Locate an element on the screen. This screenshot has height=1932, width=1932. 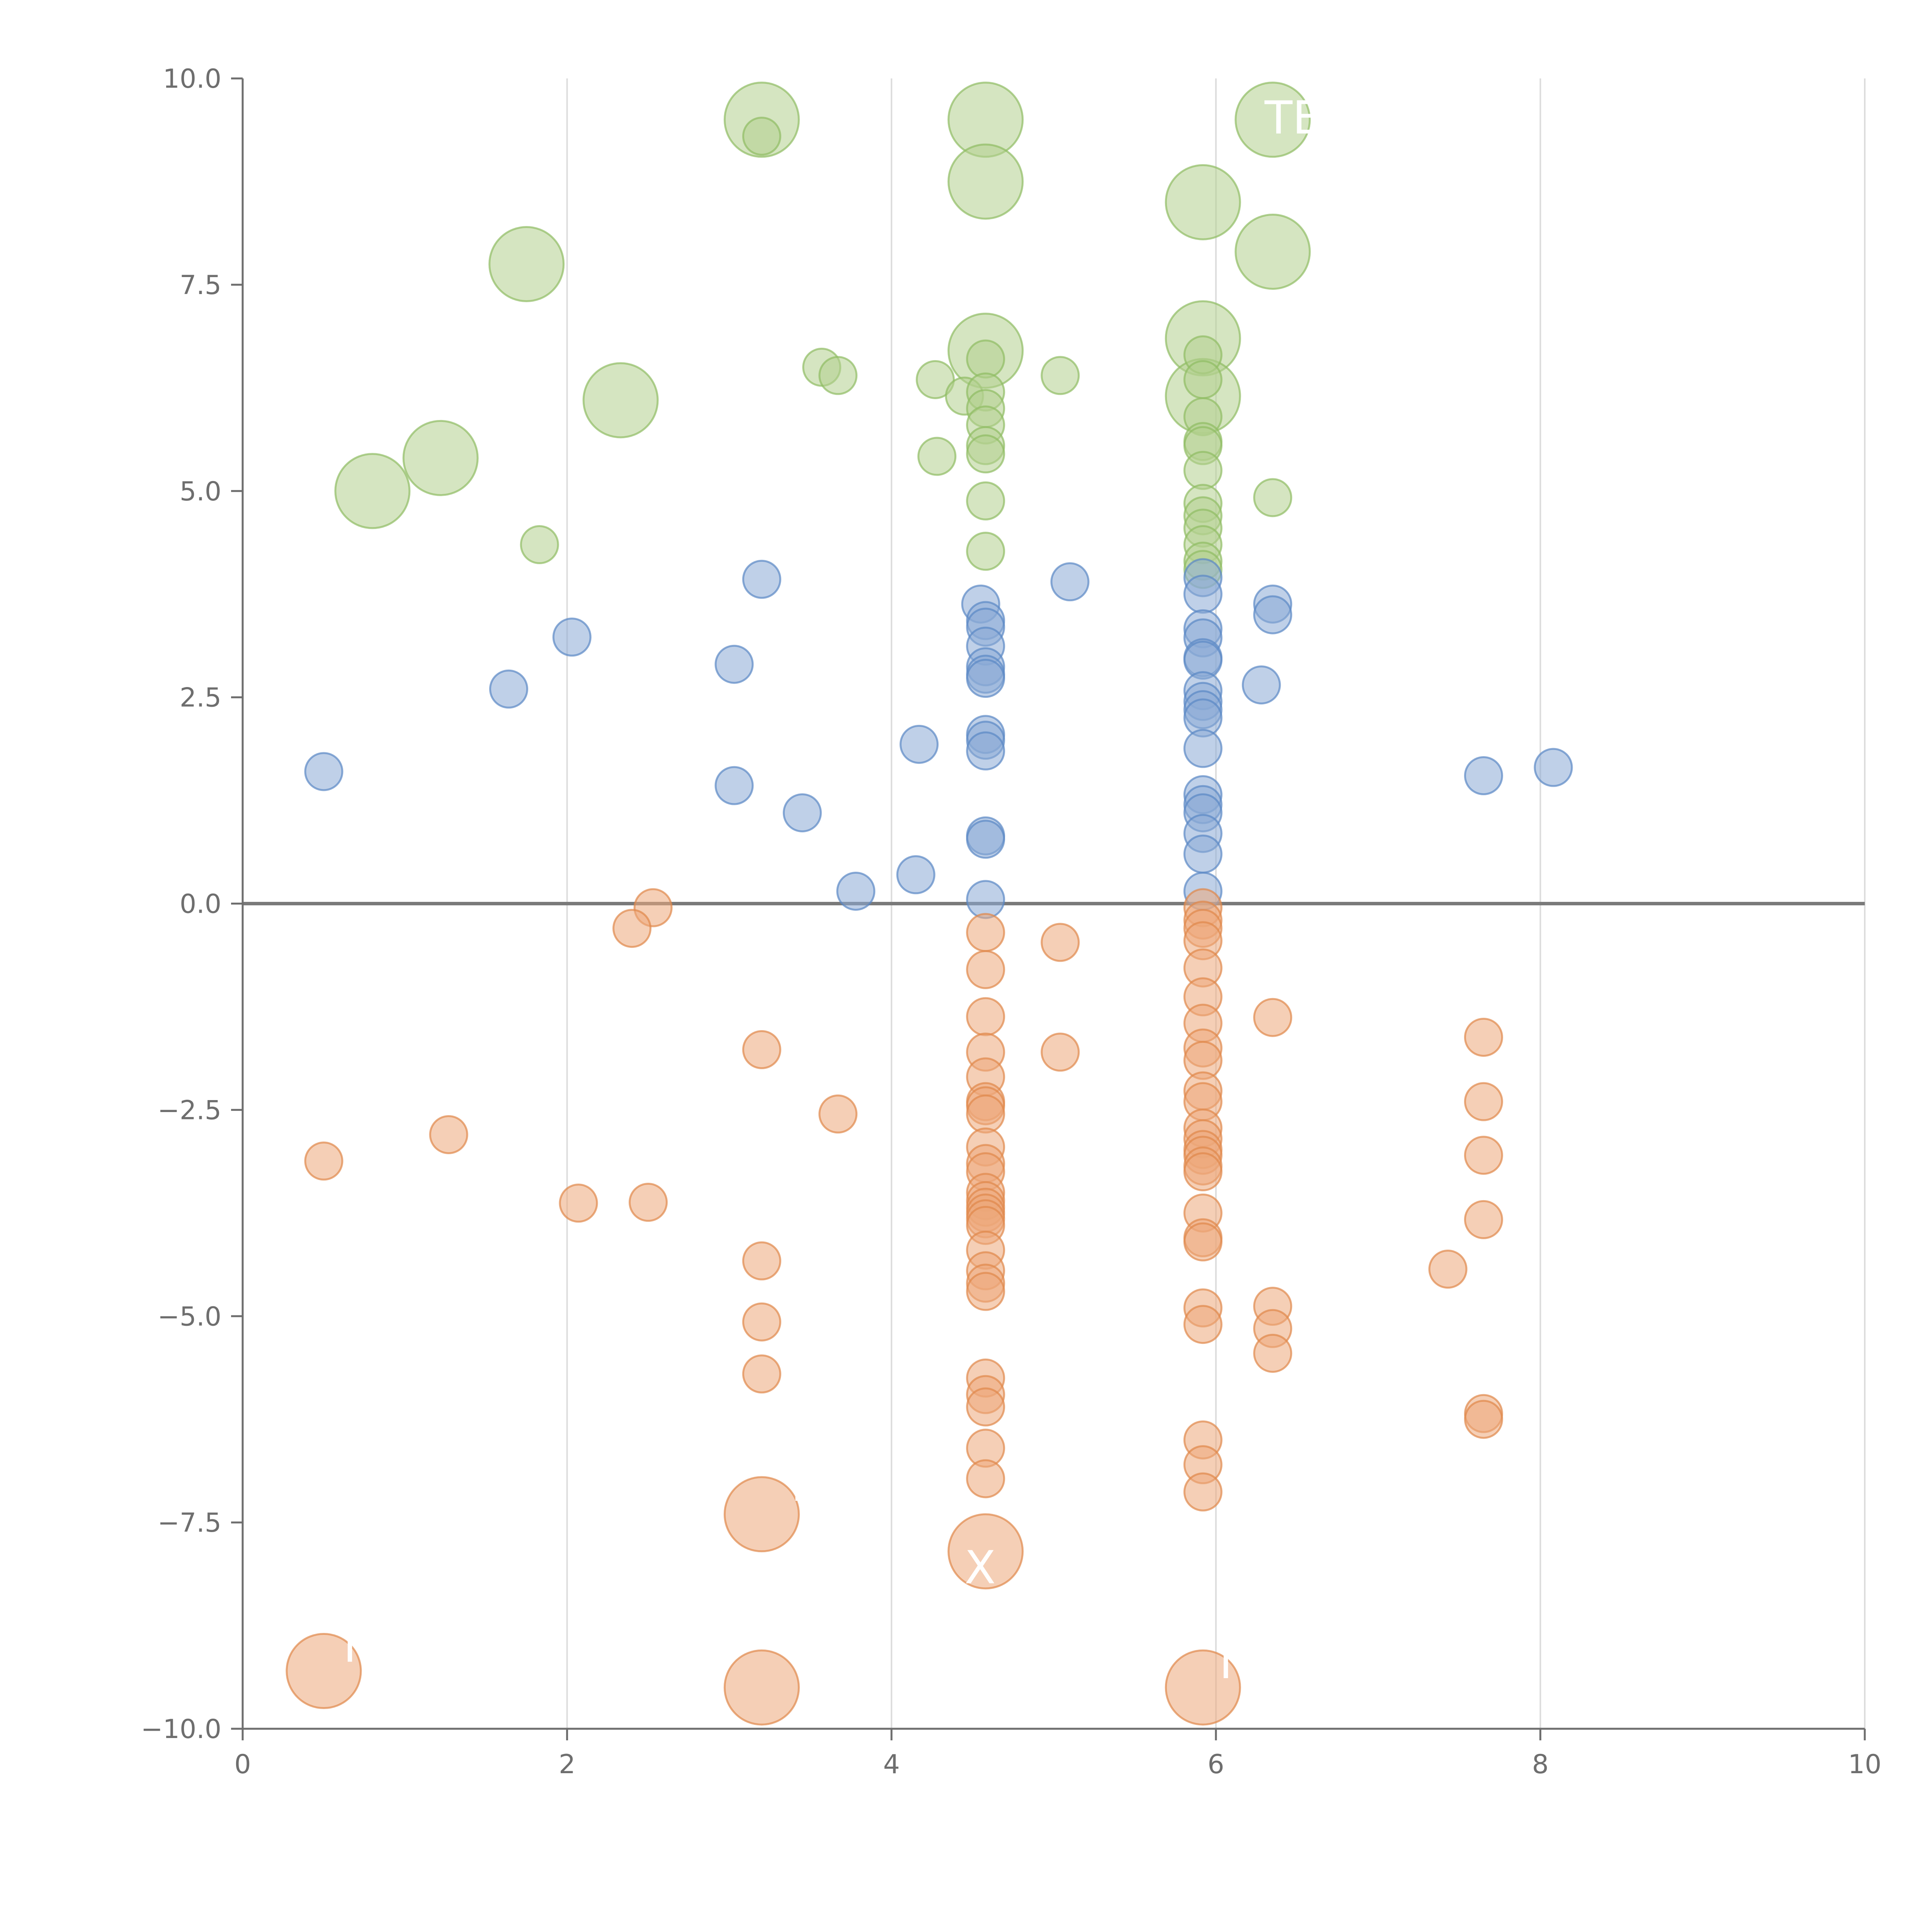
y-tick-label: 0.0 is located at coordinates (200, 905).